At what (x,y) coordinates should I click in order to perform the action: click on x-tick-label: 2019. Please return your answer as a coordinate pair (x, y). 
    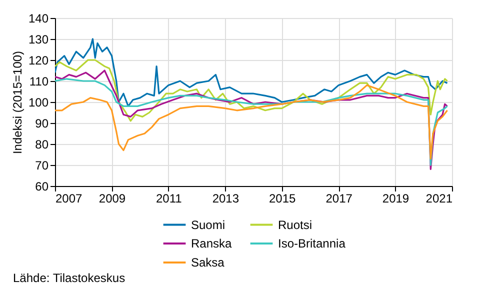
    Looking at the image, I should click on (396, 199).